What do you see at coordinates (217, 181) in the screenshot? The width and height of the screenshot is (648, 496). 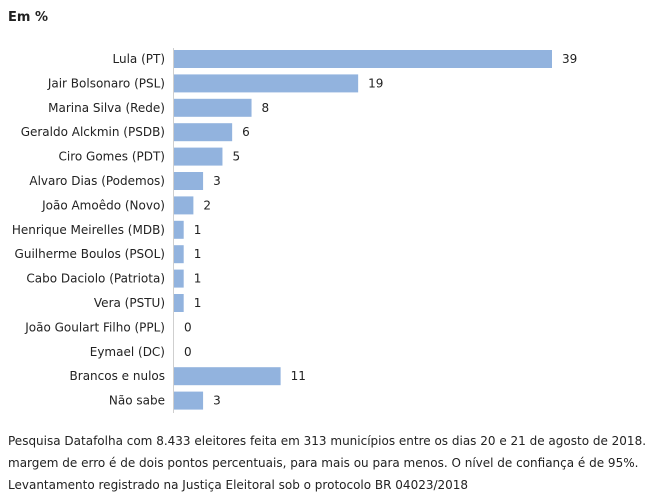 I see `value-label-alvaro-dias-podemos: 3` at bounding box center [217, 181].